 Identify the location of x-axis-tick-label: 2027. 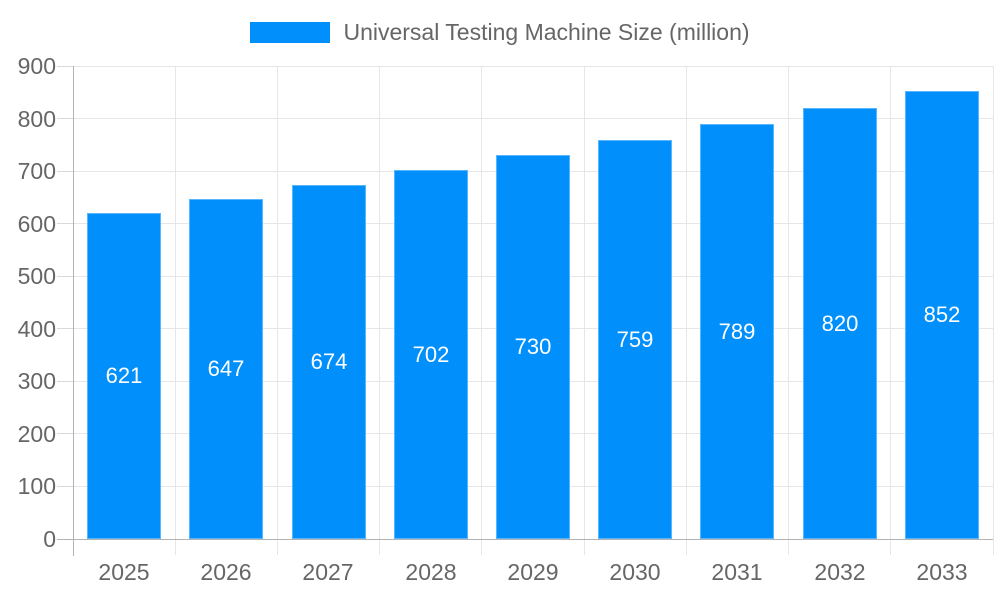
(328, 572).